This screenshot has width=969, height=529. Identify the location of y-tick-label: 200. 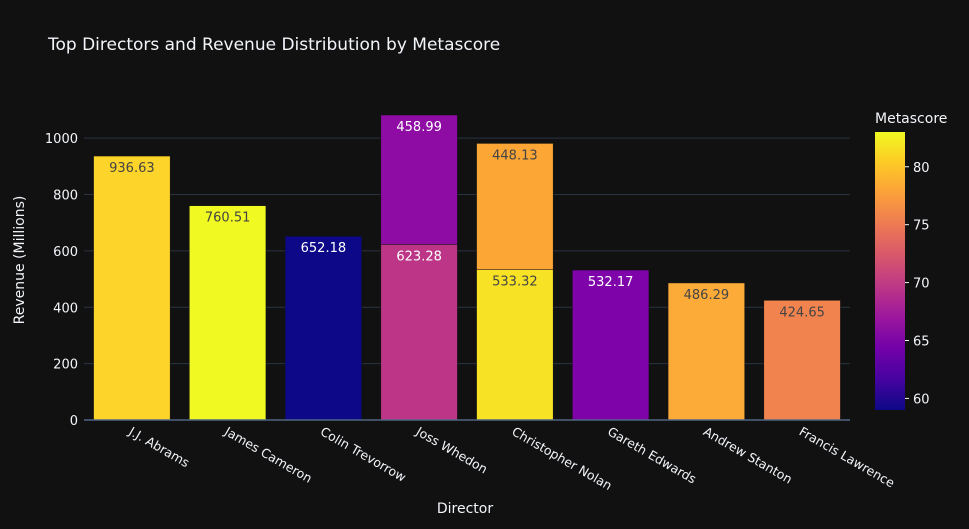
(65, 365).